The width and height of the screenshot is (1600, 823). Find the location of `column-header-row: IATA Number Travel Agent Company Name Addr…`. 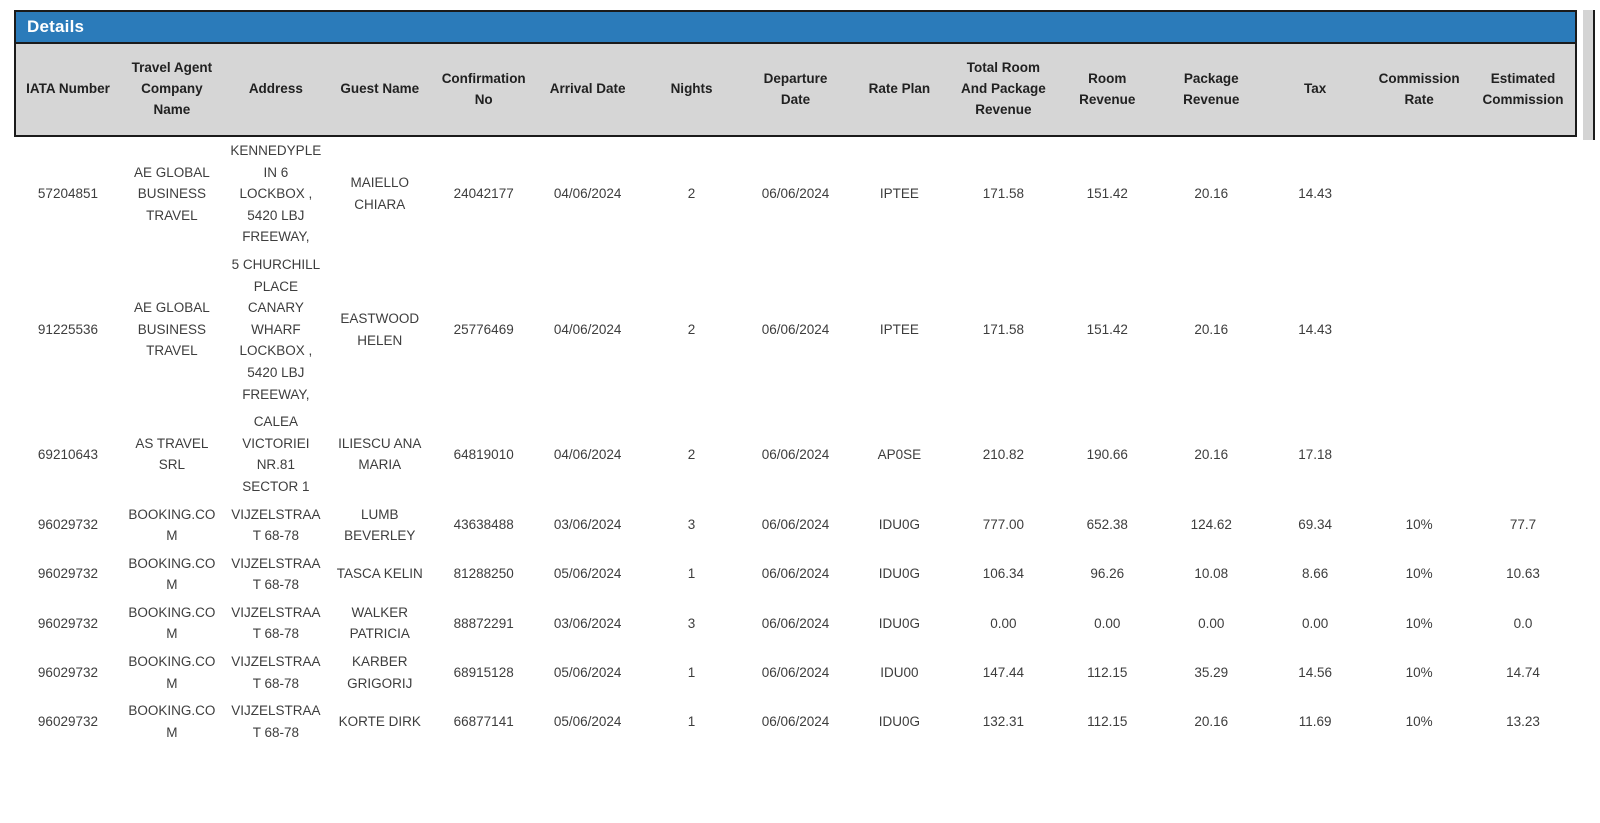

column-header-row: IATA Number Travel Agent Company Name Addr… is located at coordinates (795, 89).